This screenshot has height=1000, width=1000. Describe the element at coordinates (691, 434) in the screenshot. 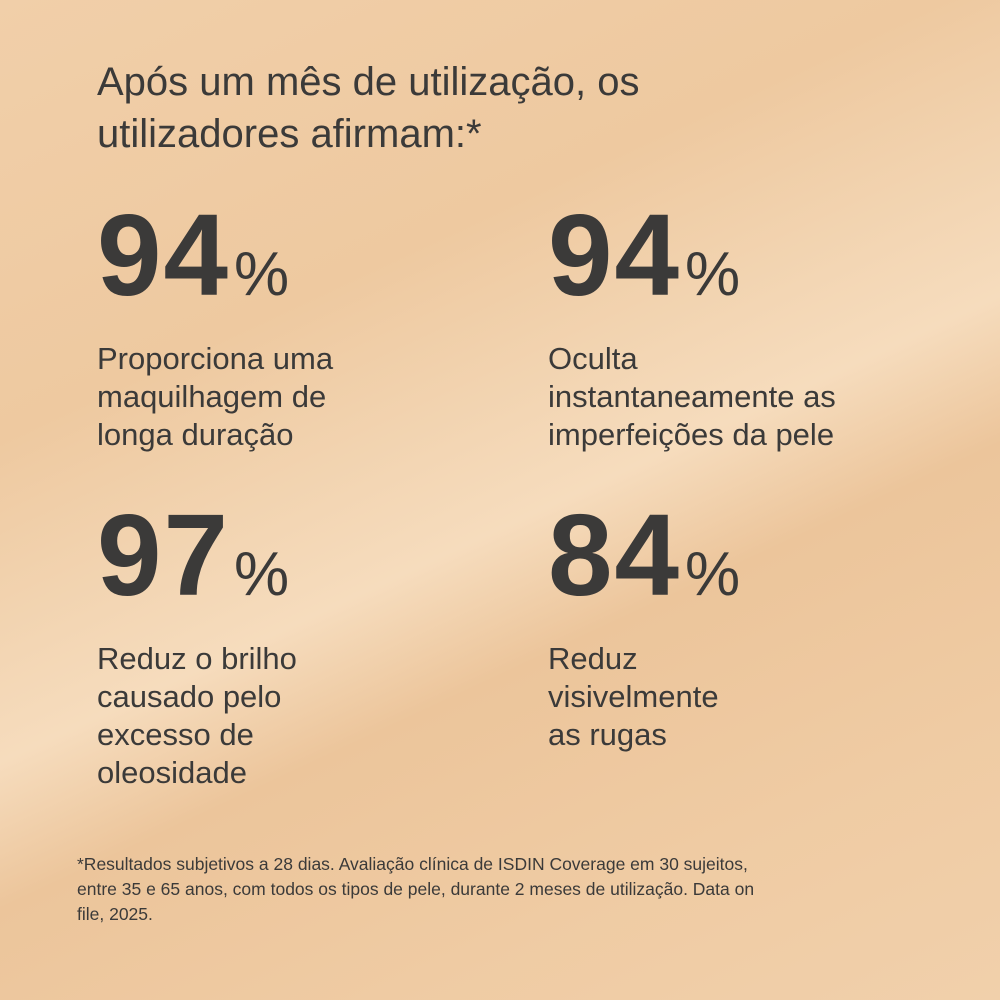

I see `description-line: imperfeições da pele` at that location.